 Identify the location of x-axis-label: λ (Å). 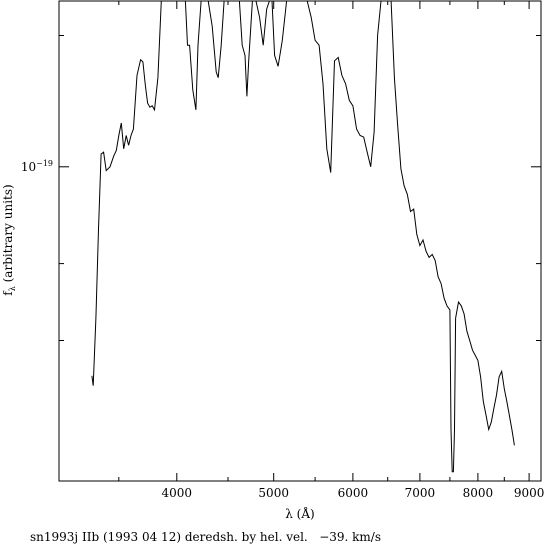
(299, 513).